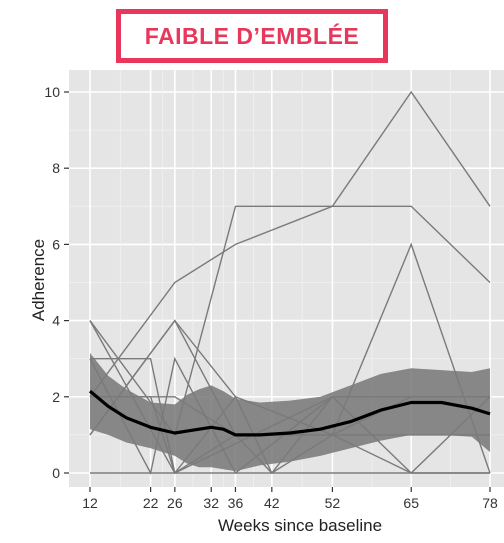  What do you see at coordinates (411, 503) in the screenshot?
I see `x-tick-label: 65` at bounding box center [411, 503].